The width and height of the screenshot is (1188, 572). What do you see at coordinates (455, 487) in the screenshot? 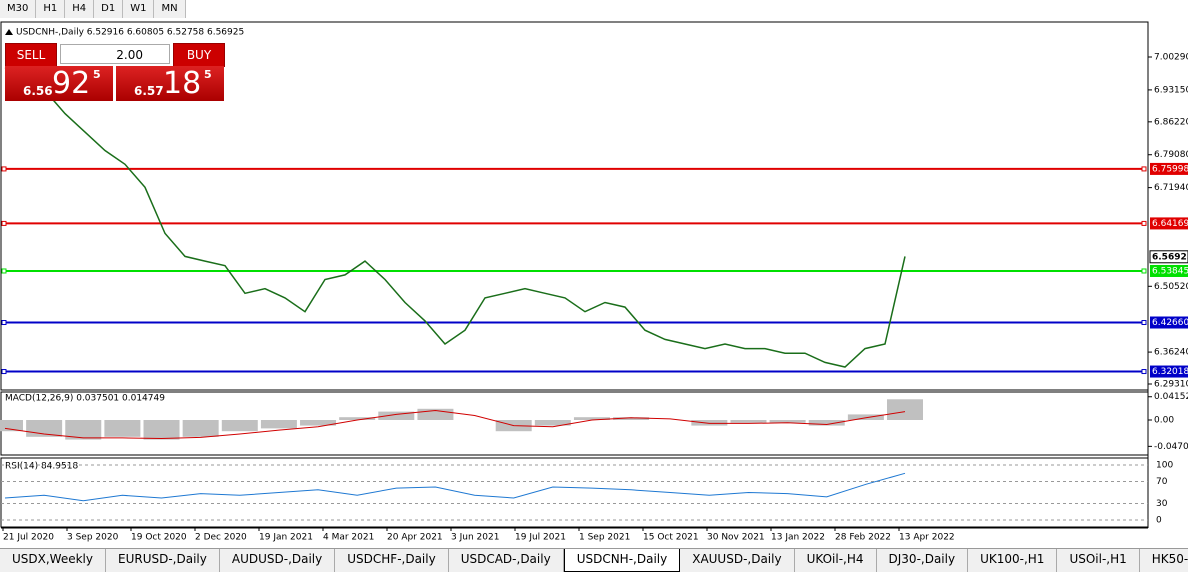
I see `rsi-line` at bounding box center [455, 487].